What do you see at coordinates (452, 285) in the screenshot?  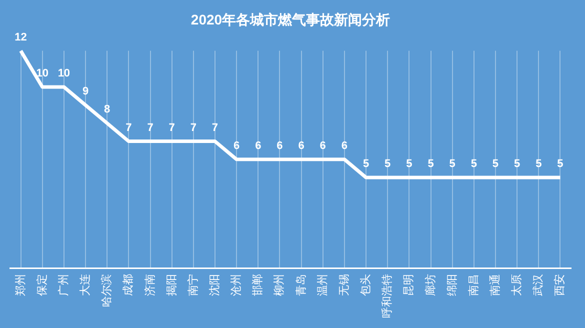 I see `x-tick-label: 绵阳` at bounding box center [452, 285].